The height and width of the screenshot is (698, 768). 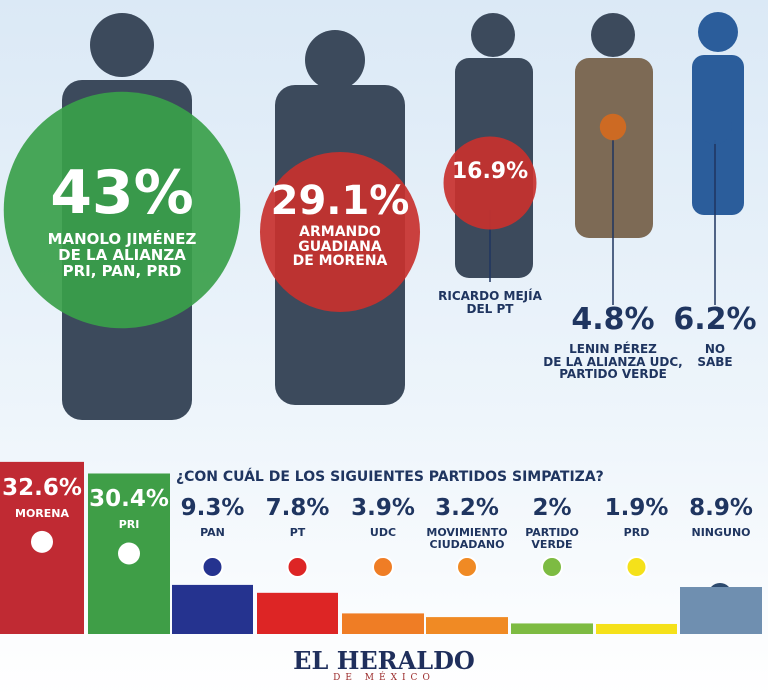 What do you see at coordinates (212, 508) in the screenshot?
I see `value-label: 9.3%` at bounding box center [212, 508].